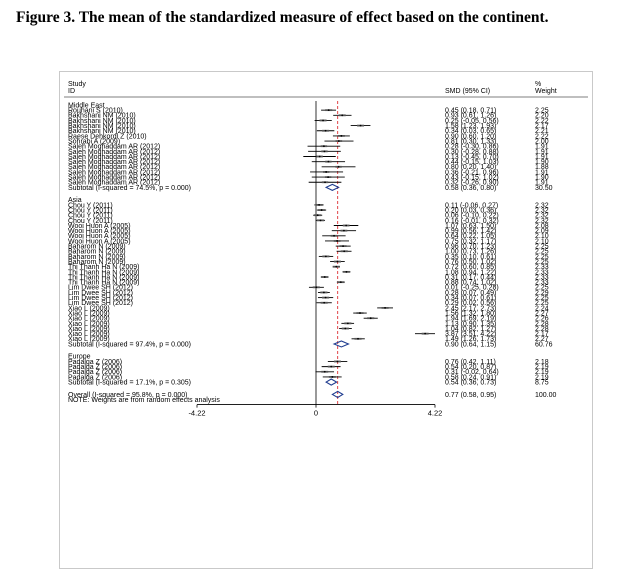 Image resolution: width=625 pixels, height=586 pixels. I want to click on study-label: Rouhani S (2010), so click(95, 111).